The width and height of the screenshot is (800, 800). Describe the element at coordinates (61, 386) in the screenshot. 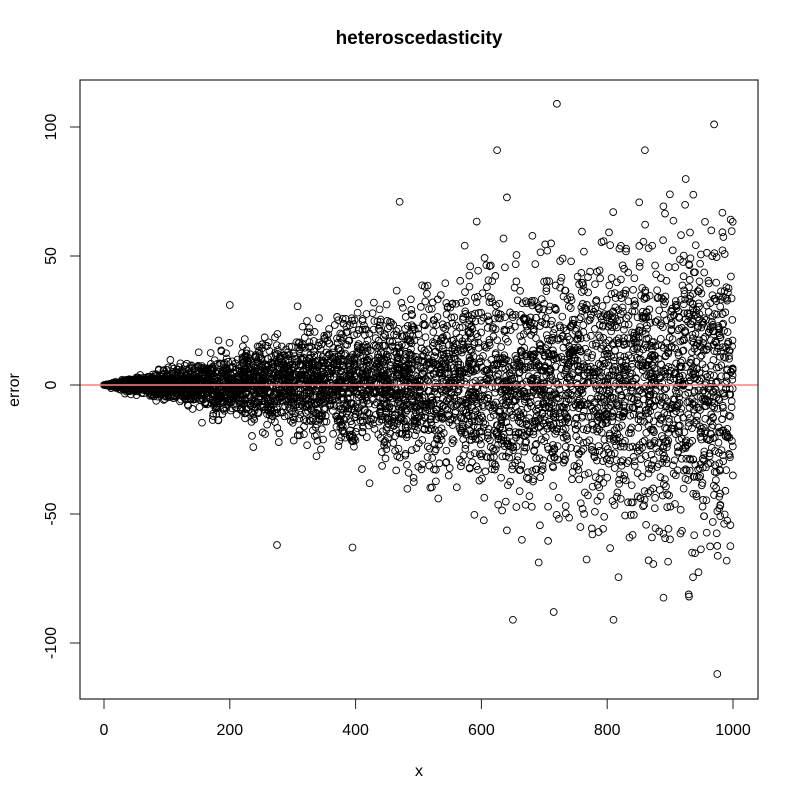

I see `y-axis: -100 -50 0 50 100` at that location.